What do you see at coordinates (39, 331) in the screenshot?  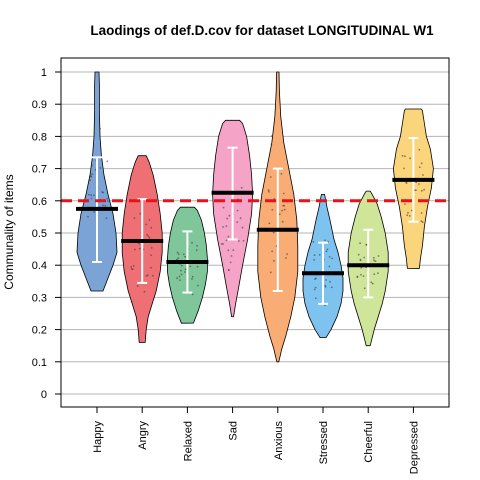 I see `y-tick-label: 0.2` at bounding box center [39, 331].